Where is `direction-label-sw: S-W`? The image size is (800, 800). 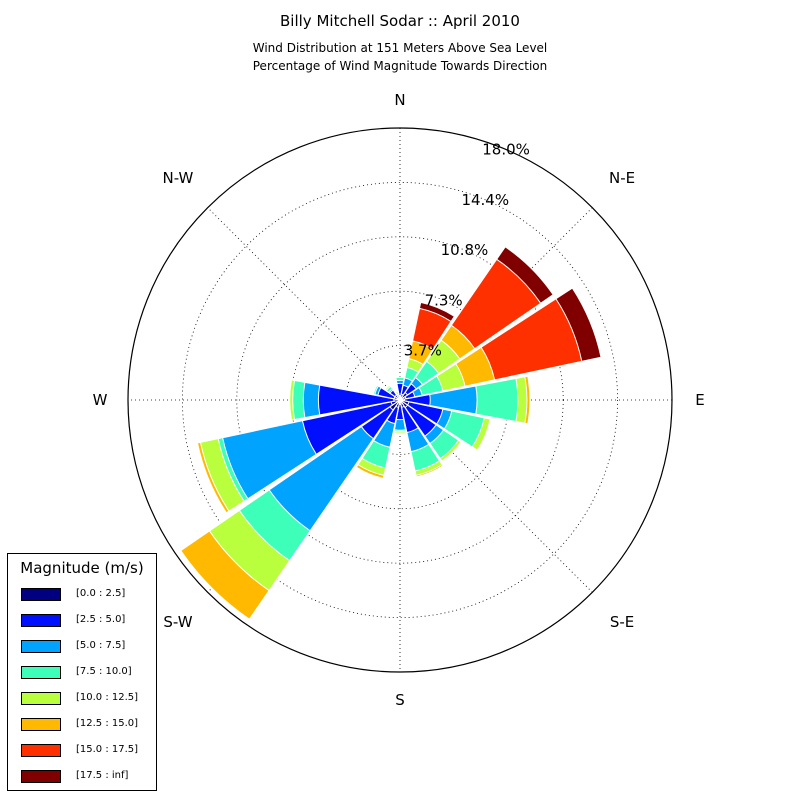 direction-label-sw: S-W is located at coordinates (177, 622).